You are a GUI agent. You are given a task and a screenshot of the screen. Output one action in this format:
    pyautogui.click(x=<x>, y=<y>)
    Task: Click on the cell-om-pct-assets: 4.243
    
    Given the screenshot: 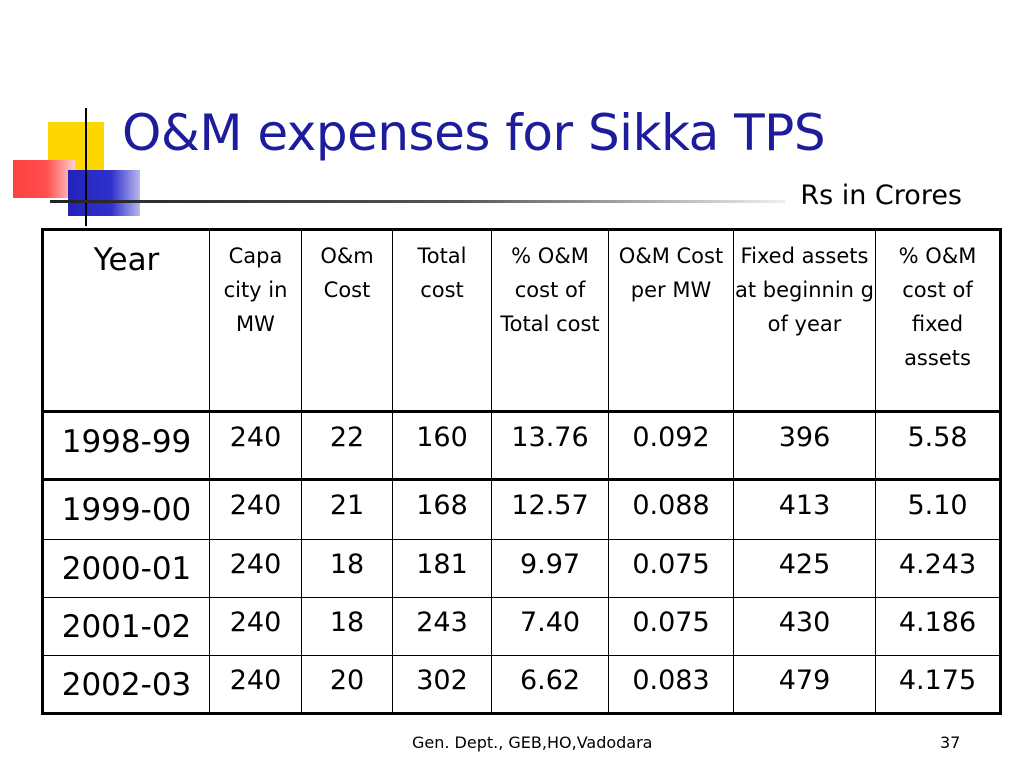 What is the action you would take?
    pyautogui.click(x=938, y=568)
    